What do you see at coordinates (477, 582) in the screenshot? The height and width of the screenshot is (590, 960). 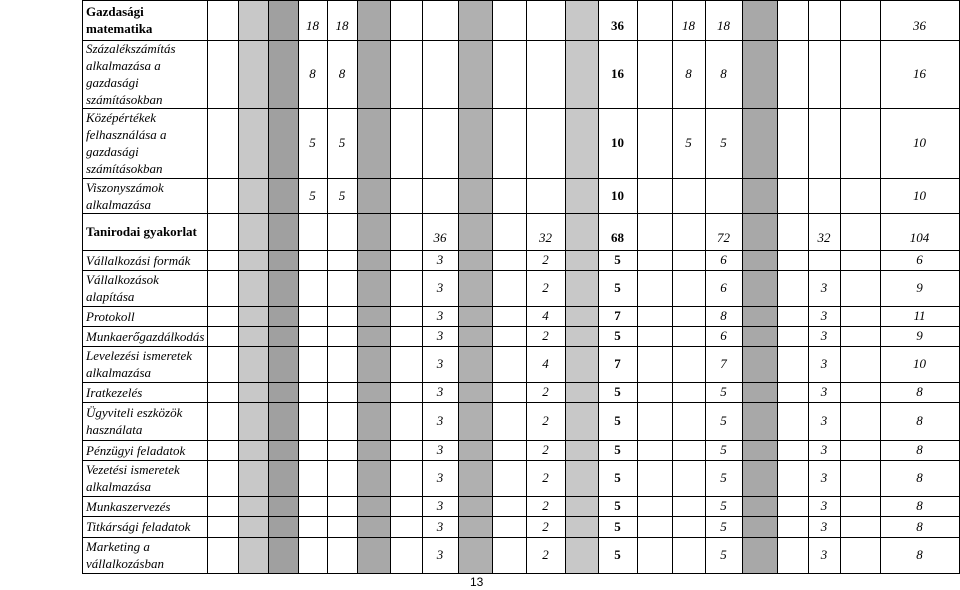 I see `page-number: 13` at bounding box center [477, 582].